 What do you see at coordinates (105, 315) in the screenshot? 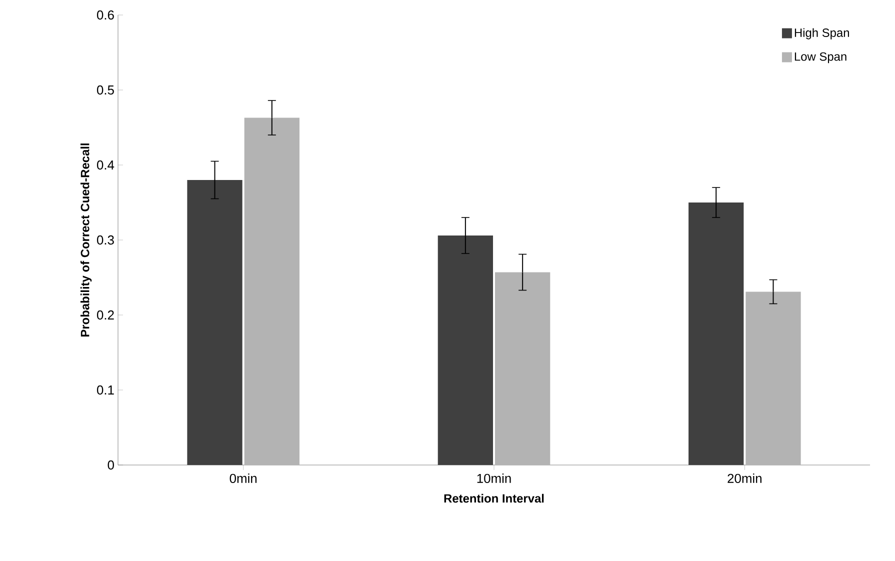
I see `y-tick-label: 0.2` at bounding box center [105, 315].